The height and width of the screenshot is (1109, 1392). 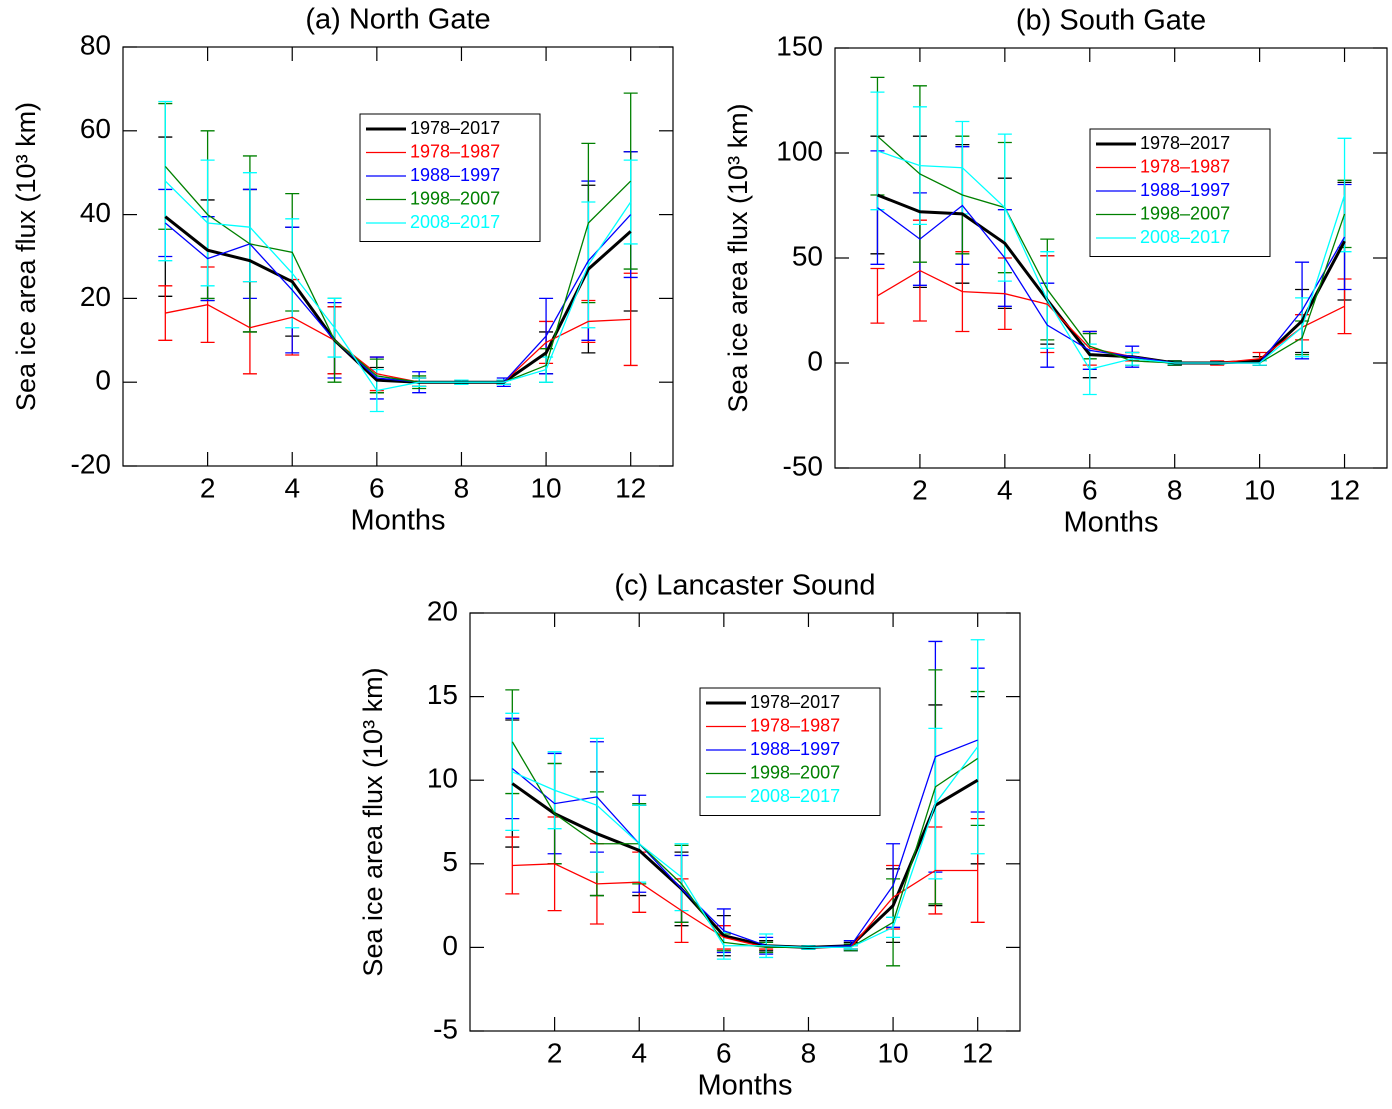 What do you see at coordinates (450, 861) in the screenshot?
I see `y-tick-label: 5` at bounding box center [450, 861].